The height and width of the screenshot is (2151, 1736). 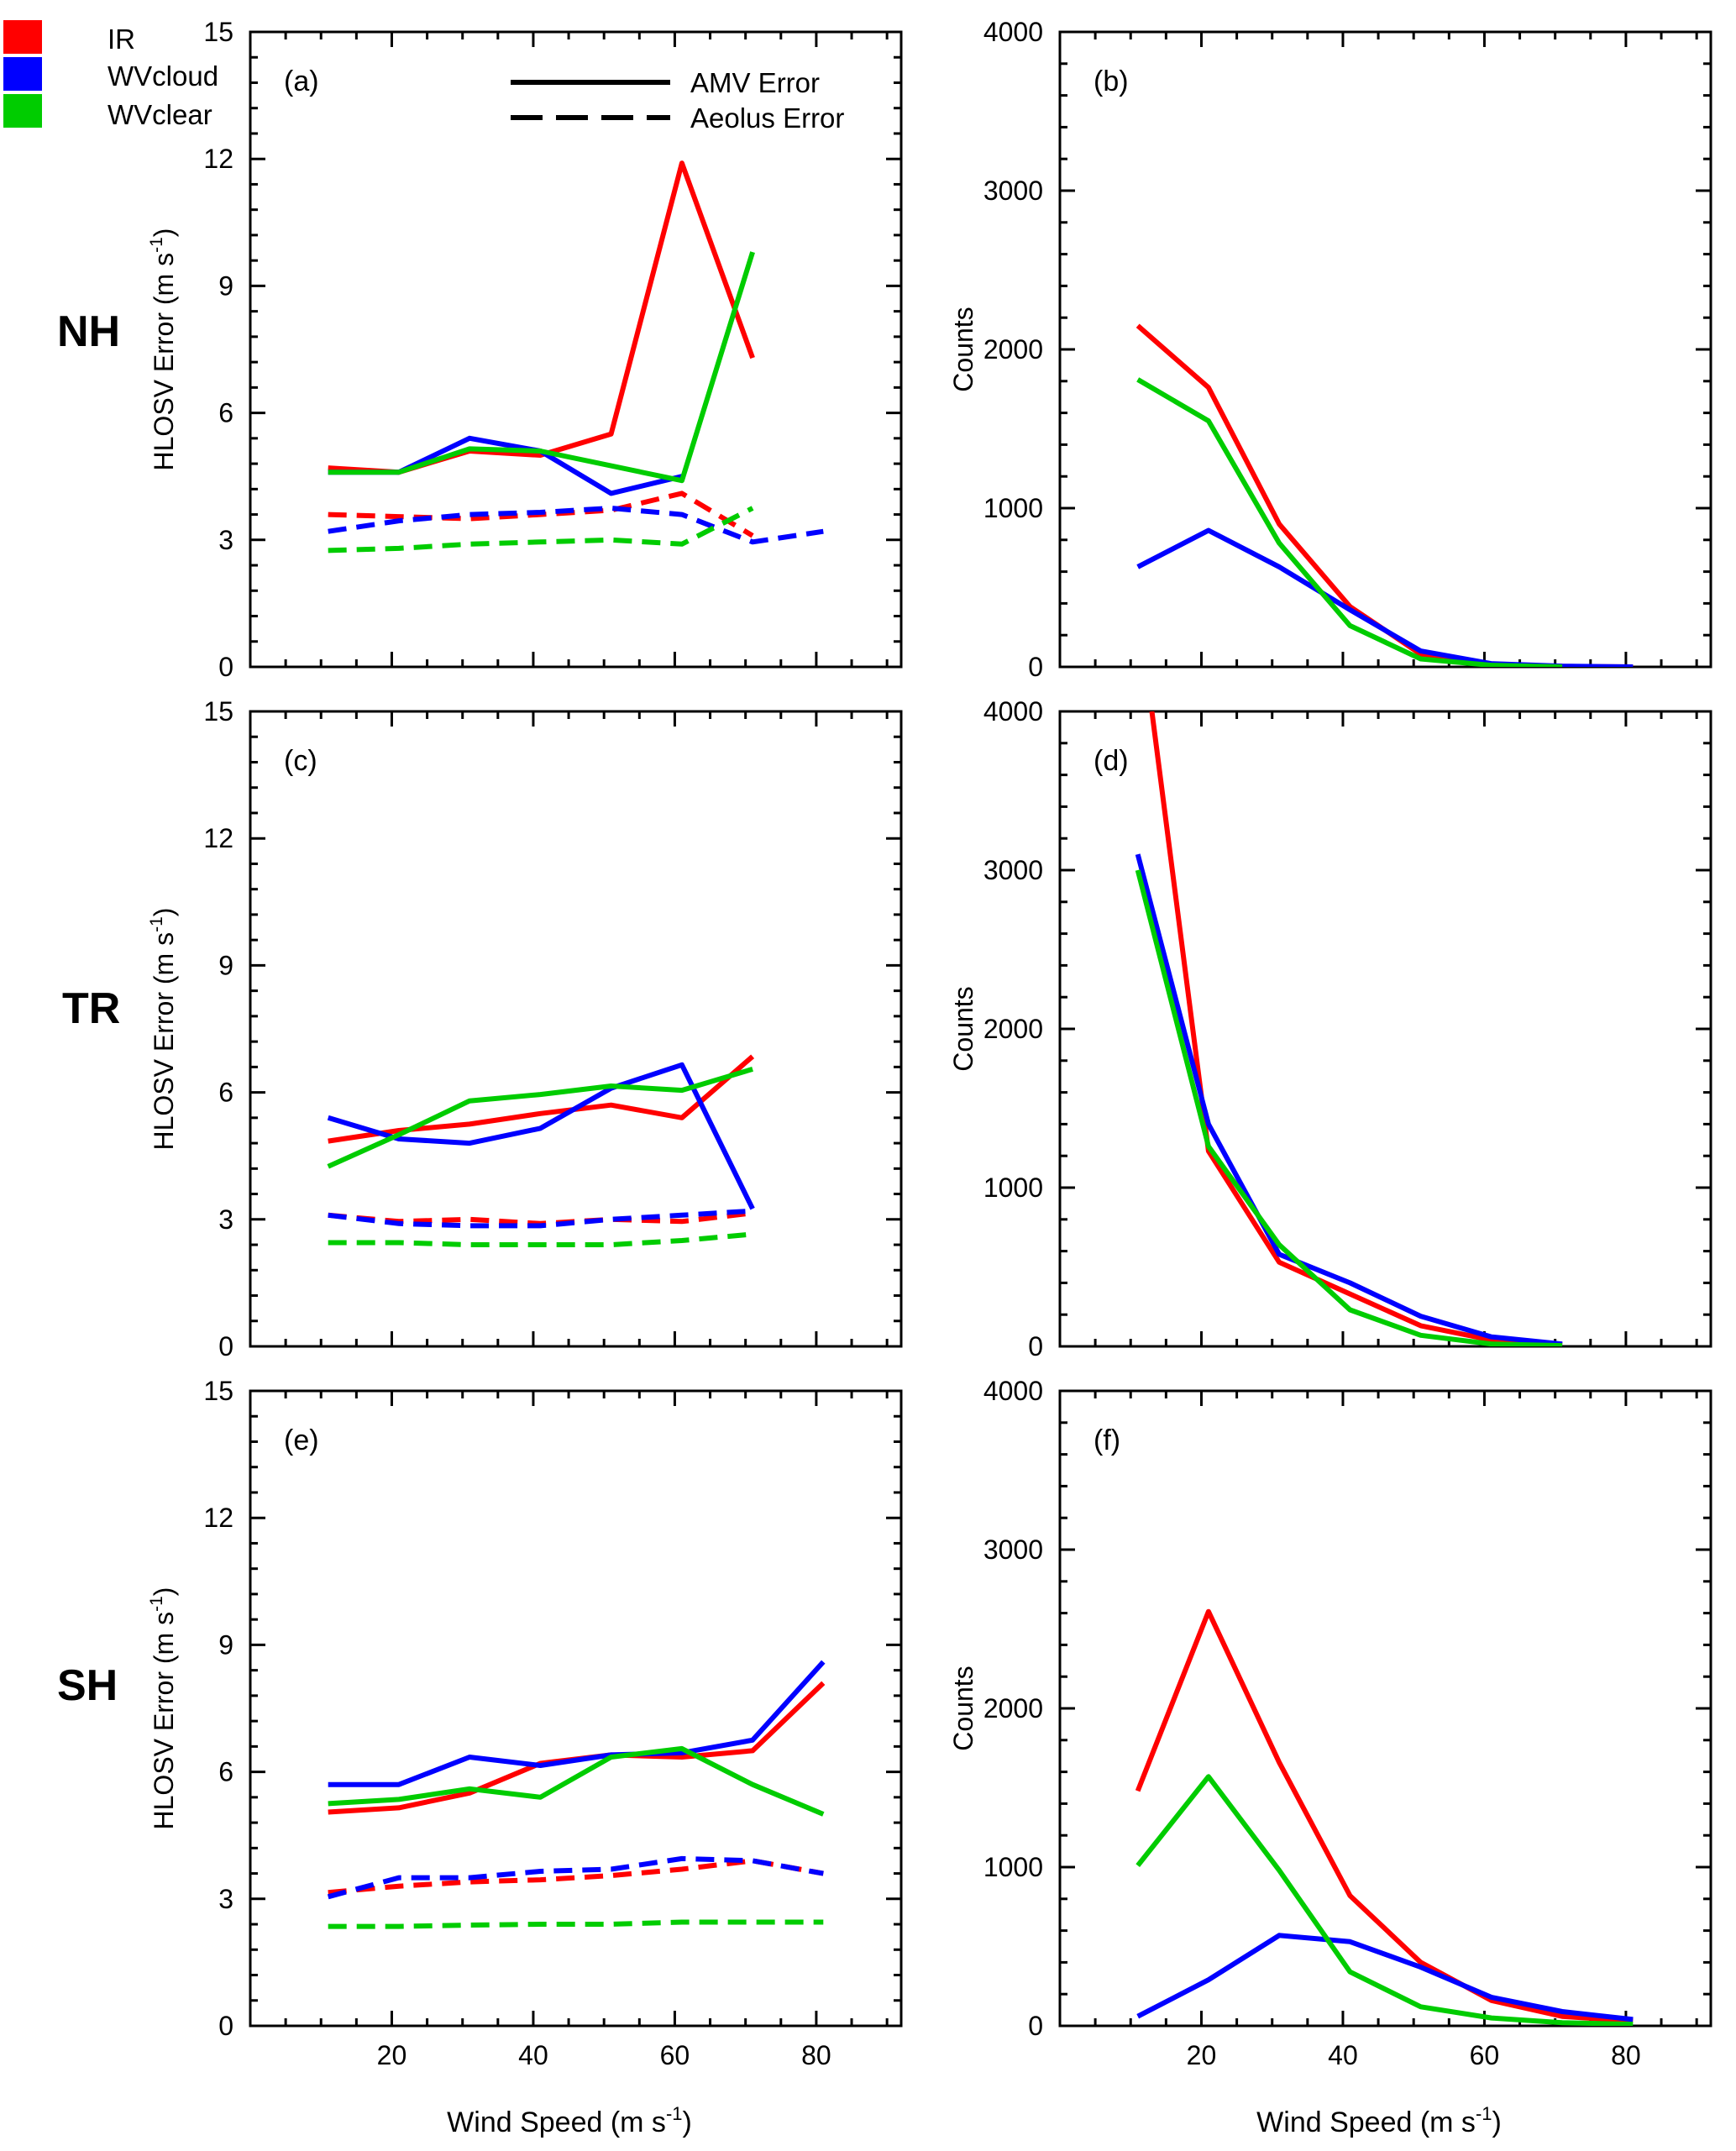 What do you see at coordinates (163, 76) in the screenshot?
I see `legend-label-wvcloud: WVcloud` at bounding box center [163, 76].